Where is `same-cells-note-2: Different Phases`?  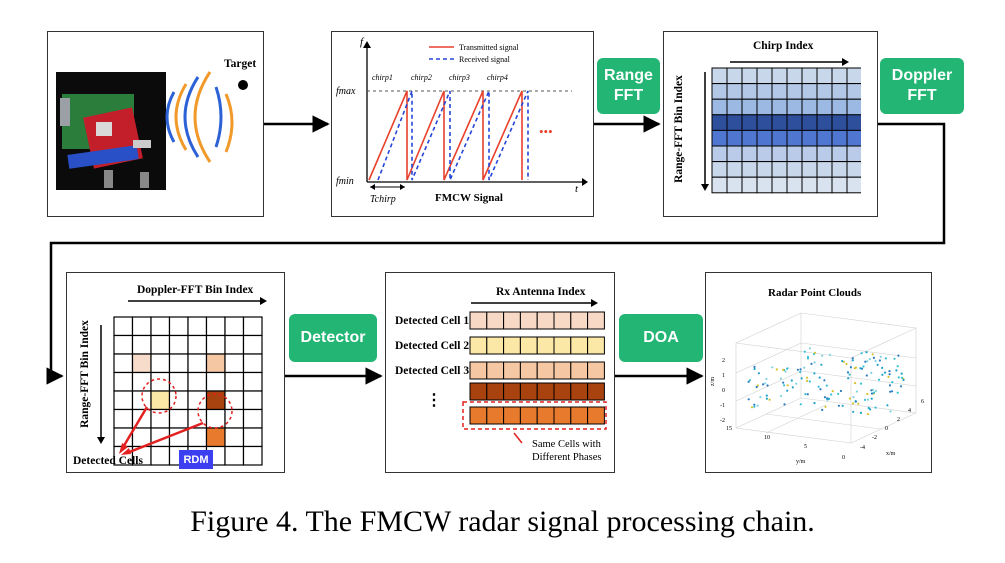
same-cells-note-2: Different Phases is located at coordinates (567, 457).